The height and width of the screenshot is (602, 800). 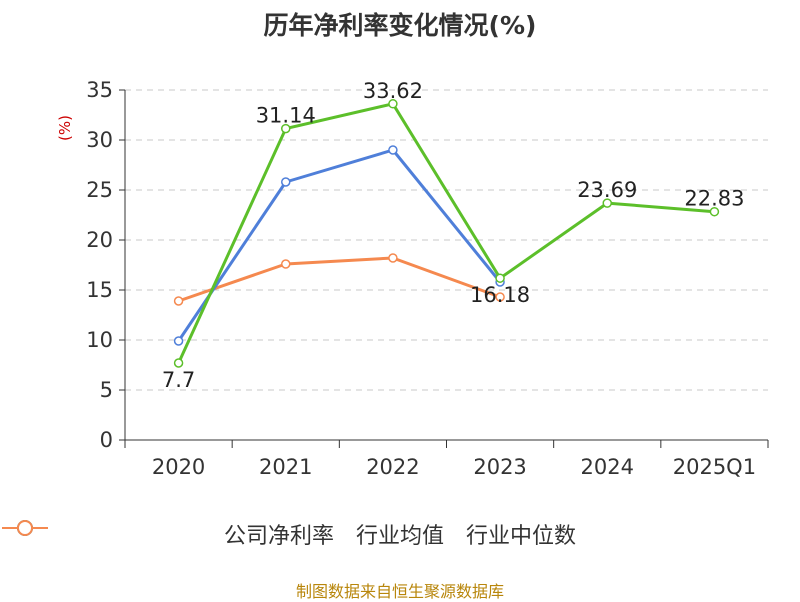 What do you see at coordinates (714, 199) in the screenshot?
I see `data-label-5: 22.83` at bounding box center [714, 199].